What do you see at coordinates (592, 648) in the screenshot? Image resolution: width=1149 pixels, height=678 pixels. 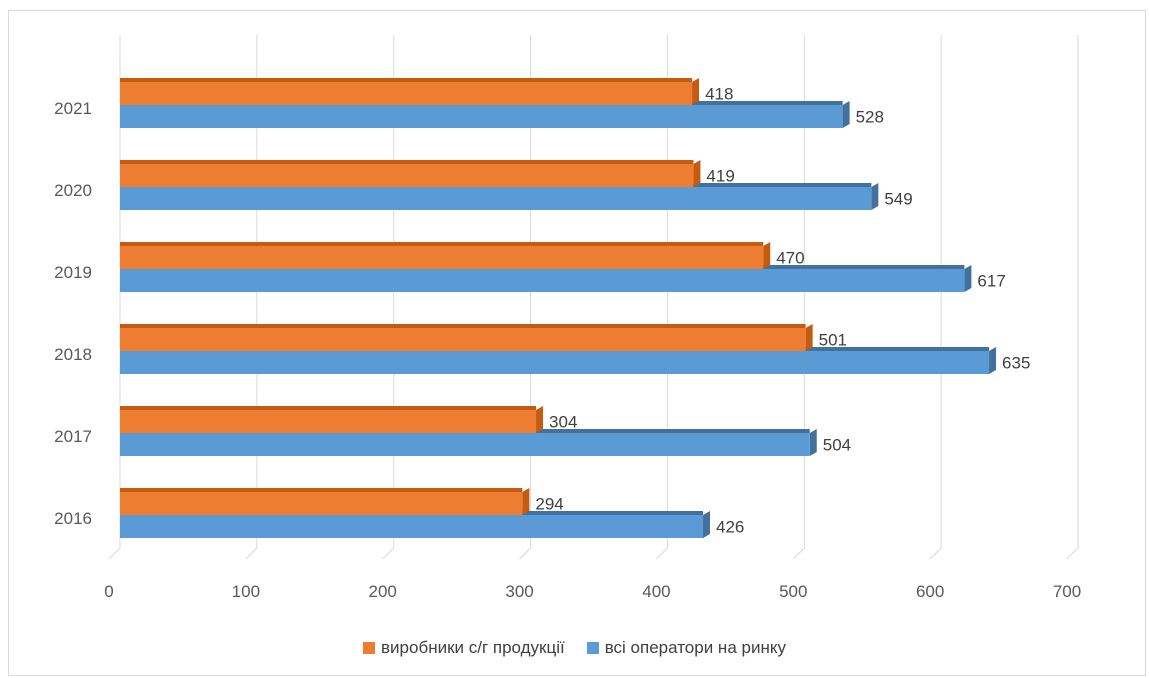 I see `legend-swatch-blue` at bounding box center [592, 648].